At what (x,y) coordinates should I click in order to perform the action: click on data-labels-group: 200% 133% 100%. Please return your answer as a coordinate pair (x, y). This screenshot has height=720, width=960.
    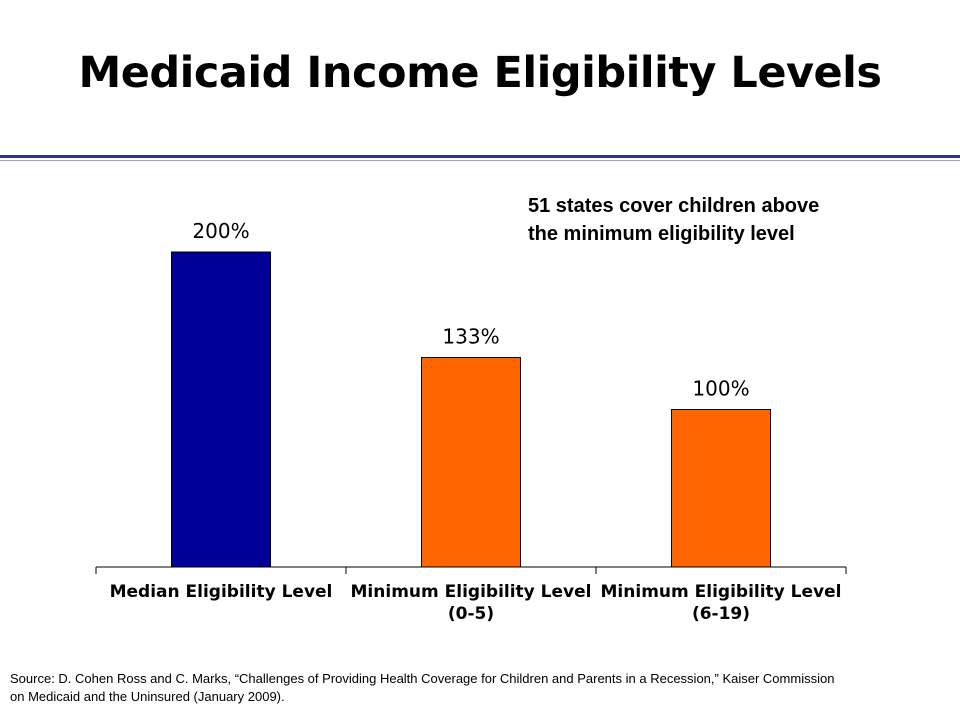
    Looking at the image, I should click on (470, 310).